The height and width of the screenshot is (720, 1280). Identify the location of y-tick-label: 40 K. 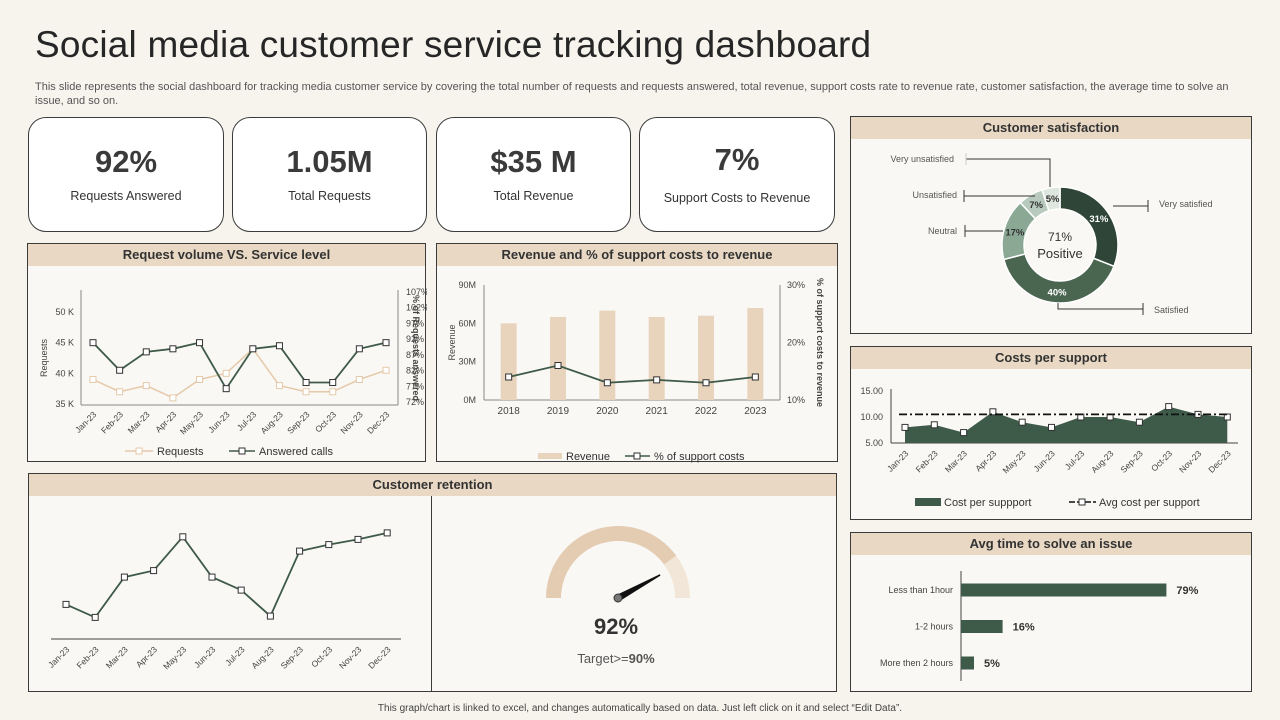
(64, 373).